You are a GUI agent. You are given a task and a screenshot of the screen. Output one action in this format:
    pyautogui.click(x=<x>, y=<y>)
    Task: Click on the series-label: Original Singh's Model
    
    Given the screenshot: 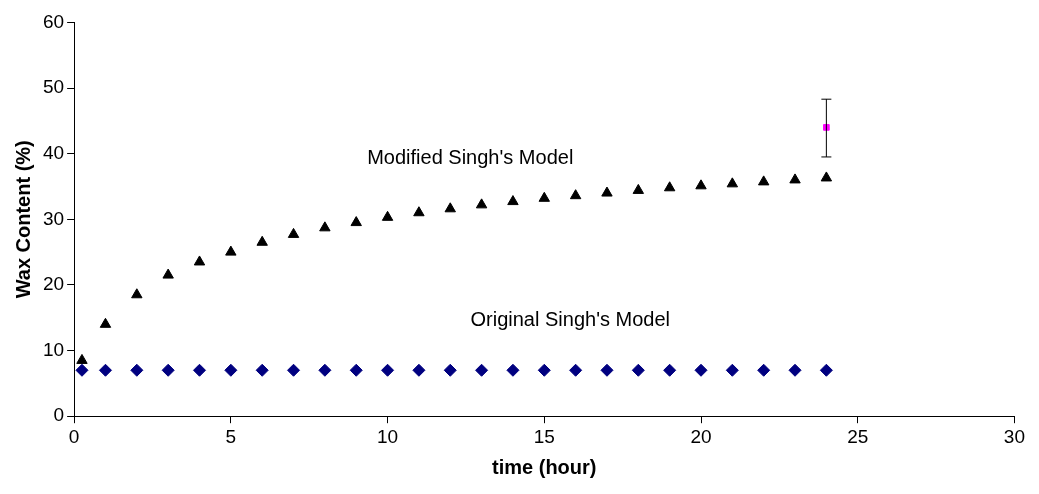 What is the action you would take?
    pyautogui.click(x=570, y=318)
    